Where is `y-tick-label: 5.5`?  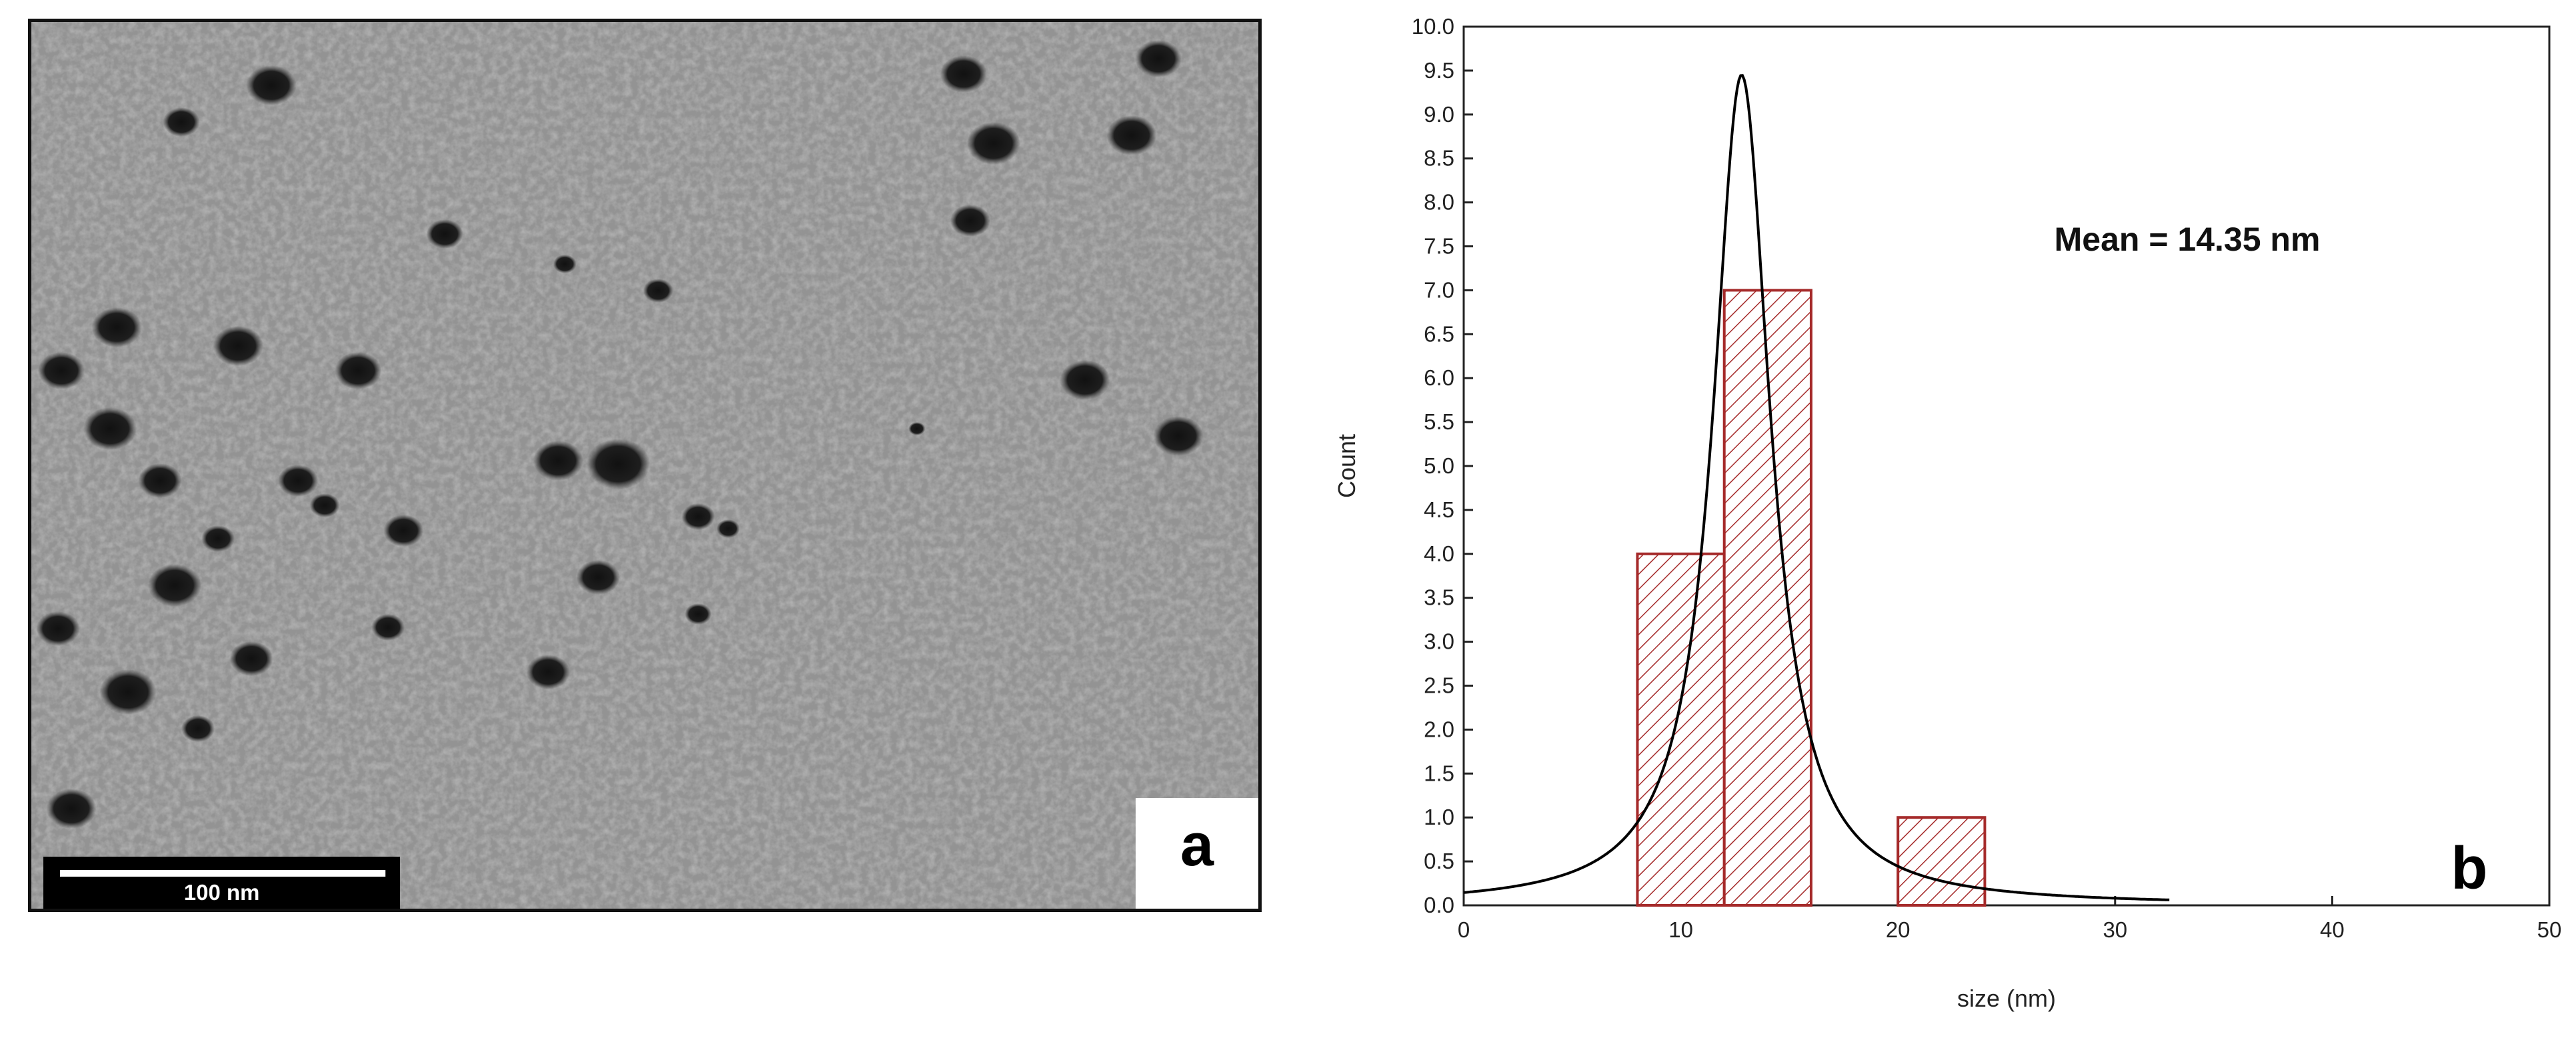
y-tick-label: 5.5 is located at coordinates (1439, 421).